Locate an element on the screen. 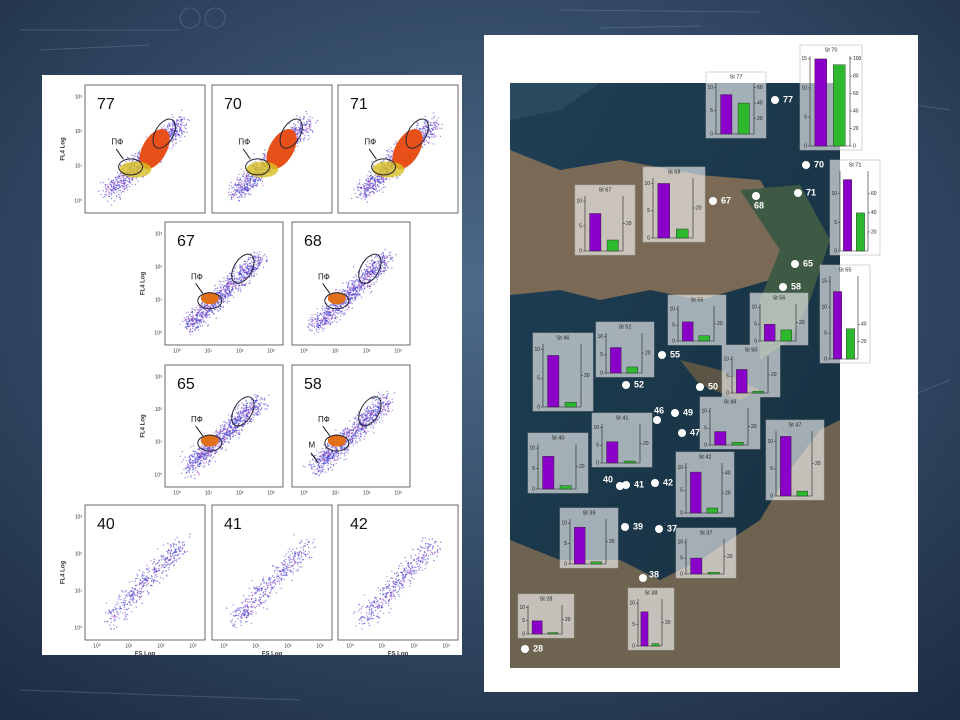 The image size is (960, 720). gate-label: ПФ is located at coordinates (370, 142).